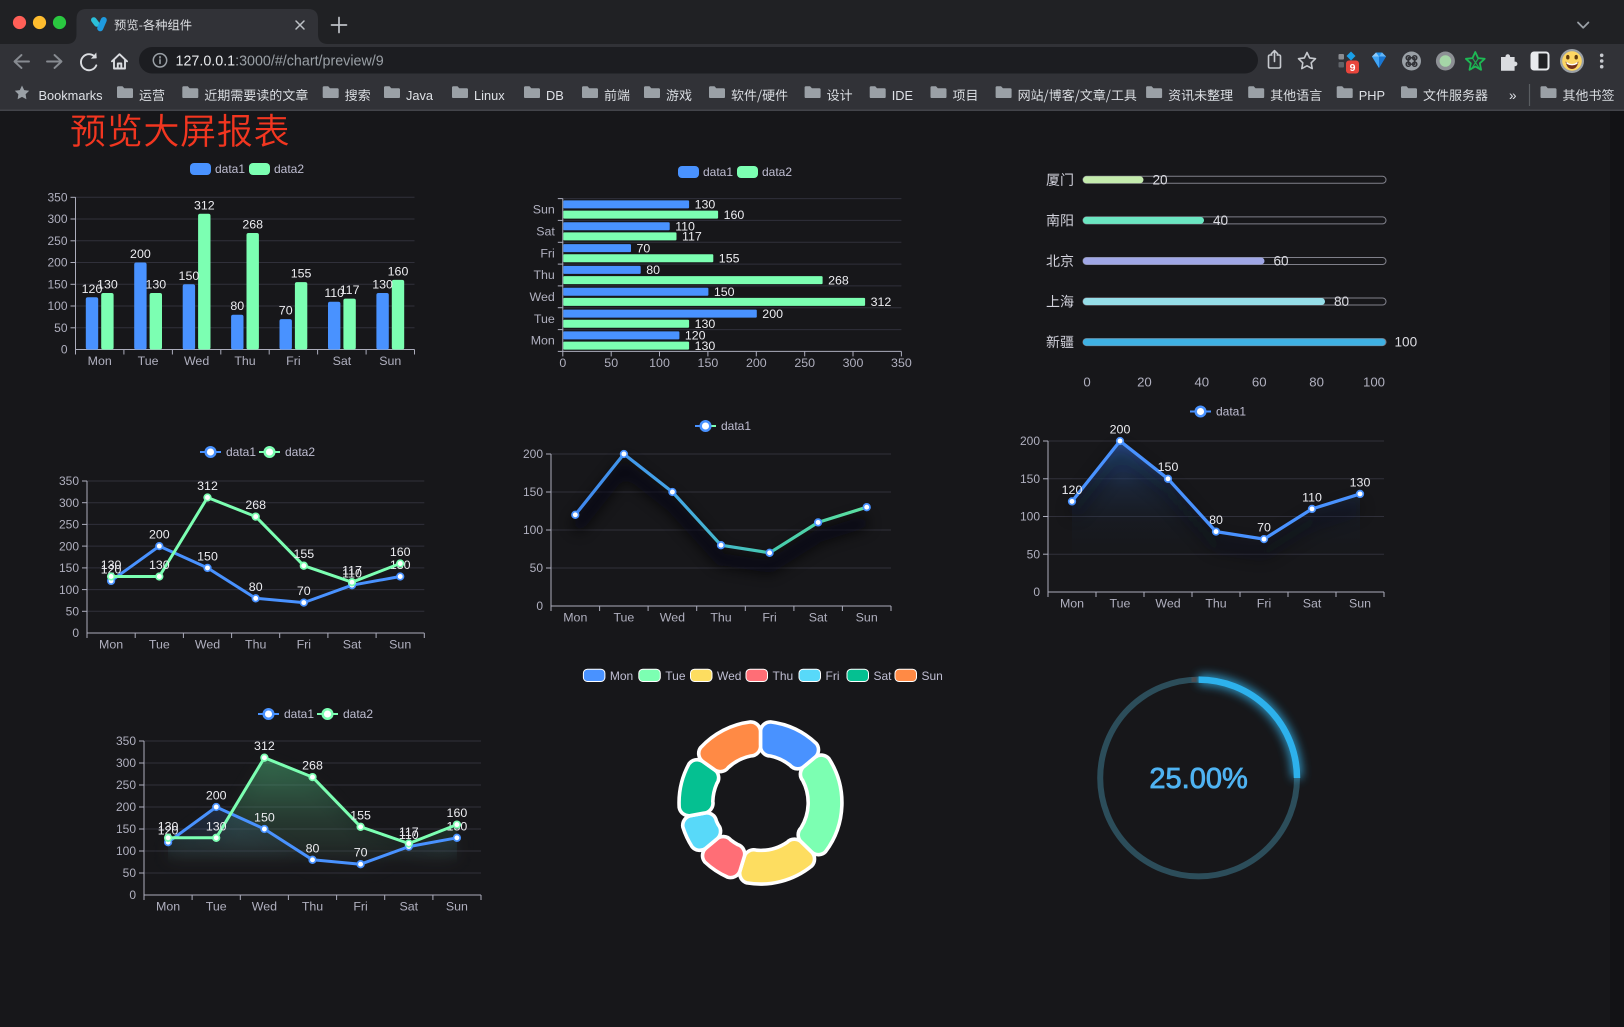 The width and height of the screenshot is (1624, 1027). I want to click on svg-text: 127.0.0.1, so click(206, 61).